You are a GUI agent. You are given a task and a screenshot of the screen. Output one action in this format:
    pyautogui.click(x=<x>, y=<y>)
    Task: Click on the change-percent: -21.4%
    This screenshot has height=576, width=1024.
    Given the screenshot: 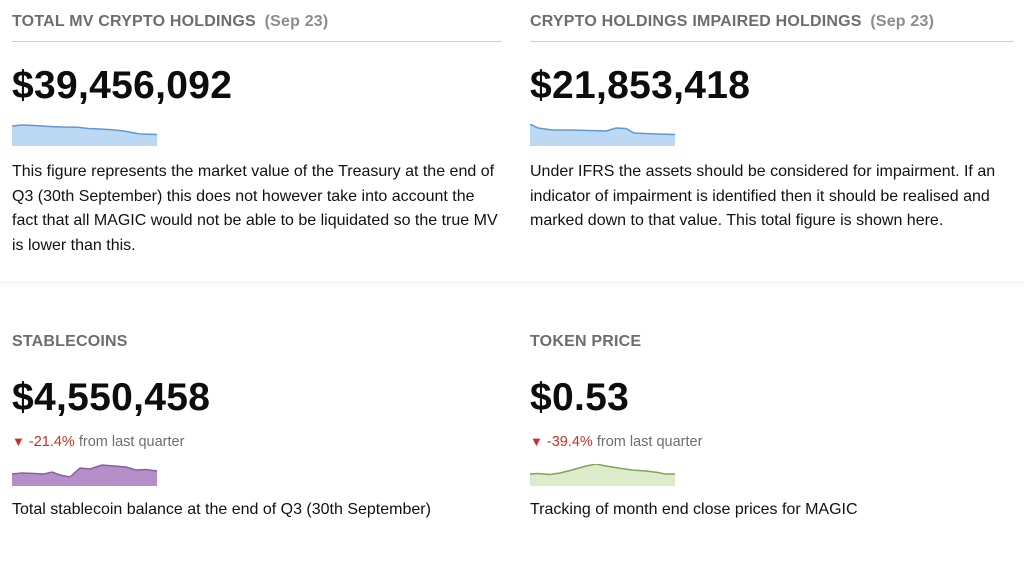 What is the action you would take?
    pyautogui.click(x=51, y=442)
    